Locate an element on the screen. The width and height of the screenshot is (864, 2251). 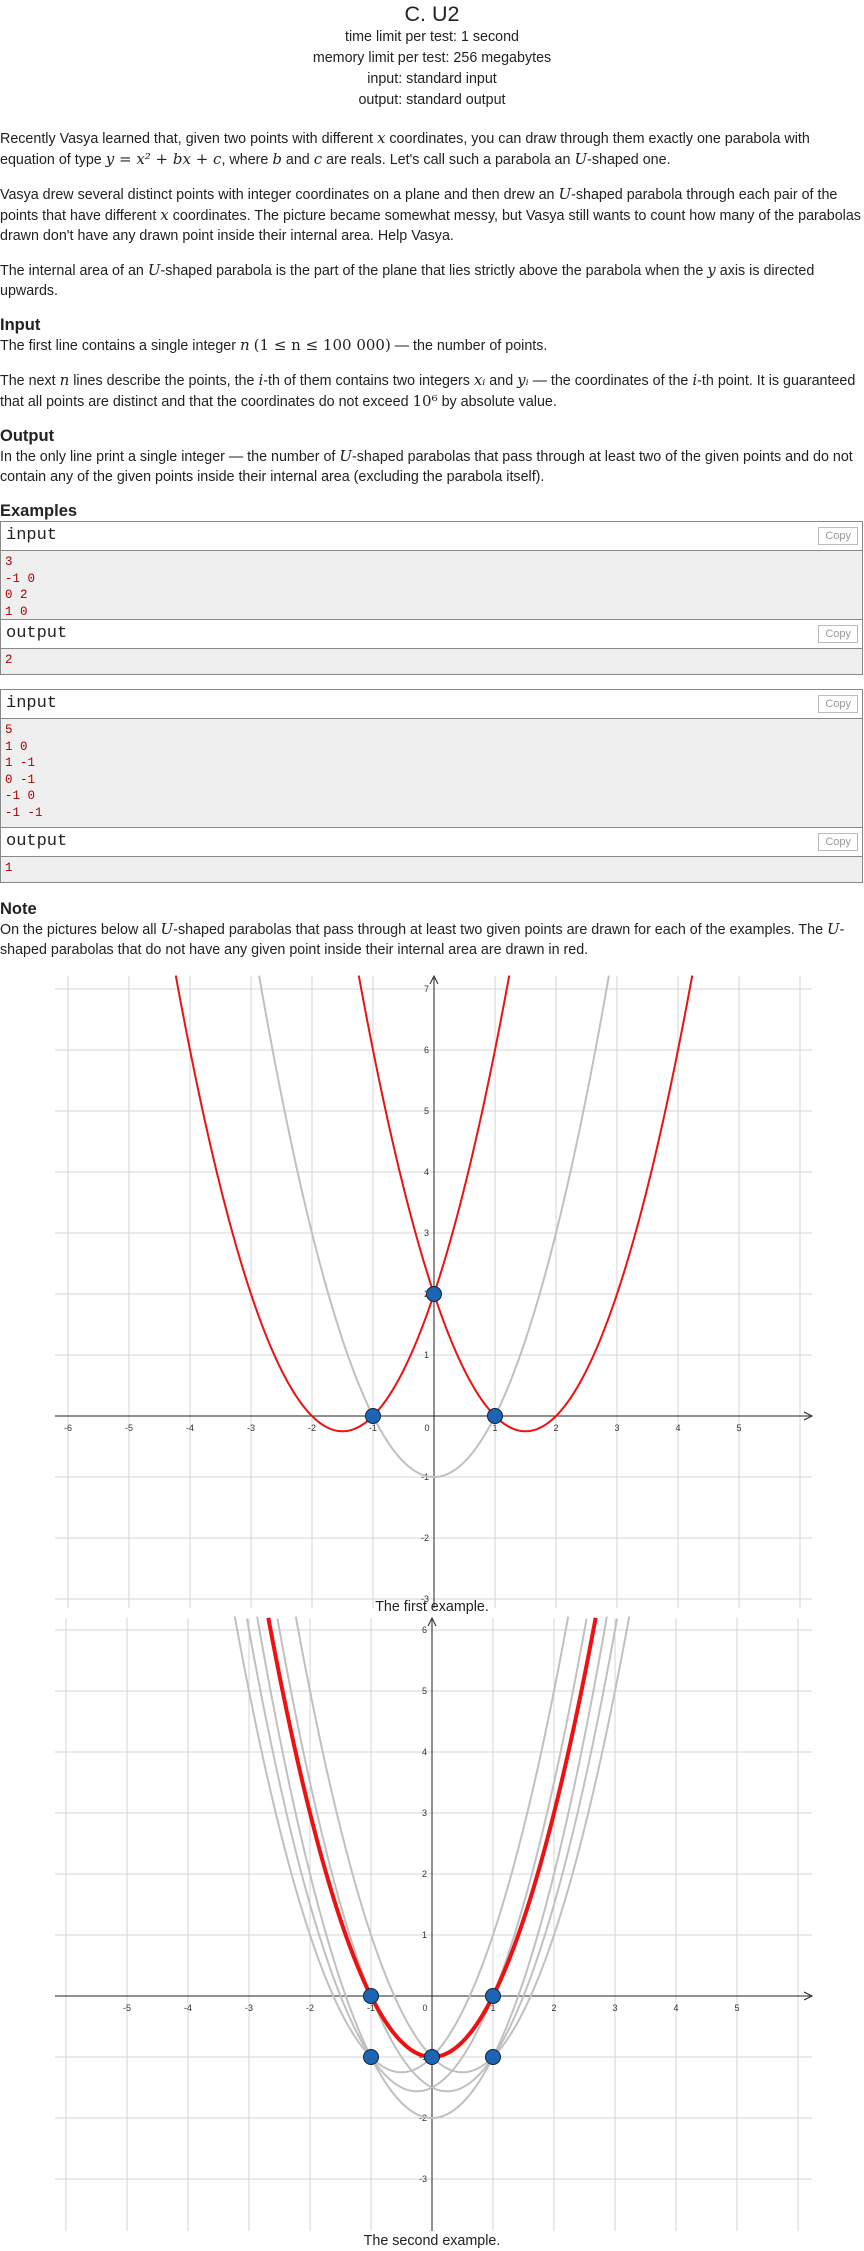
examples-heading: Examples is located at coordinates (39, 511).